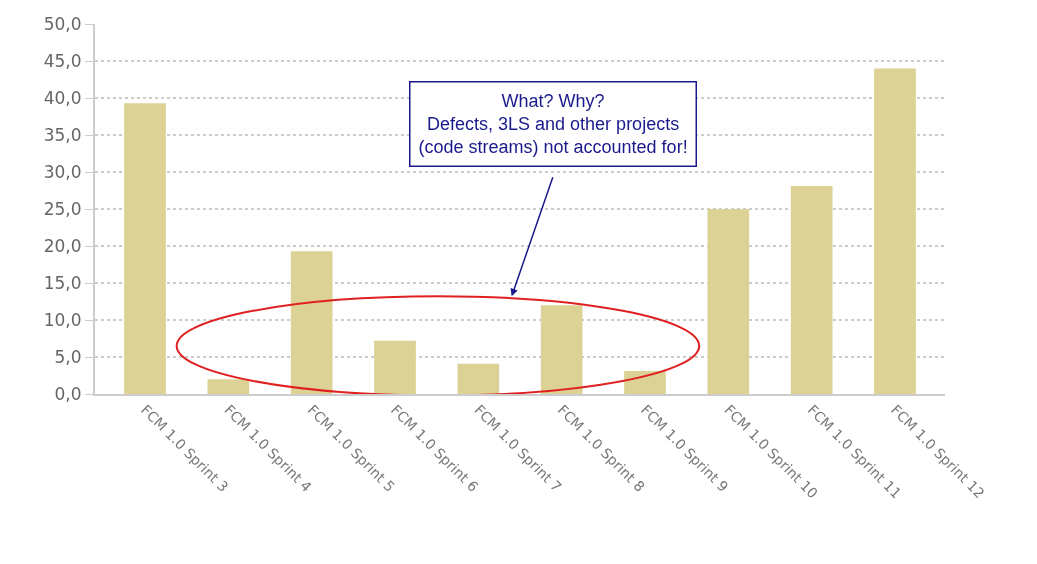 This screenshot has width=1037, height=564. Describe the element at coordinates (62, 97) in the screenshot. I see `y-tick-label: 40,0` at that location.